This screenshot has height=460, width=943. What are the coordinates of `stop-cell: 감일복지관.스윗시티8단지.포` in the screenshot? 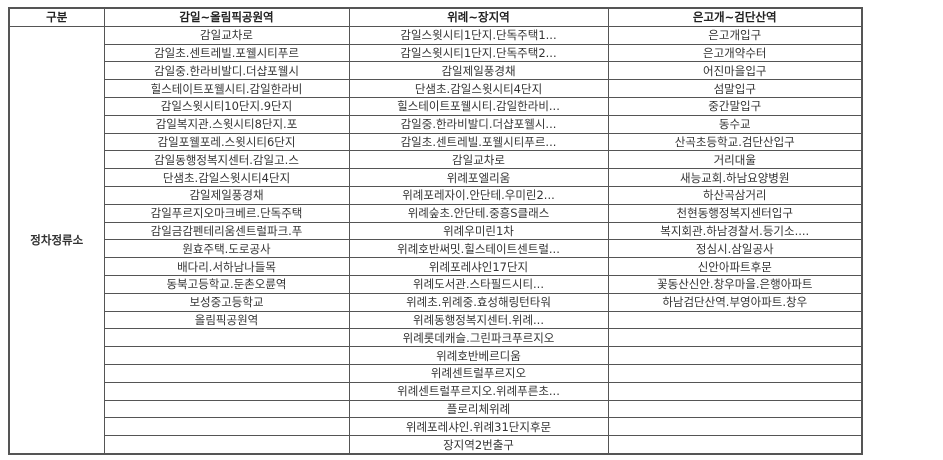 It's located at (226, 124).